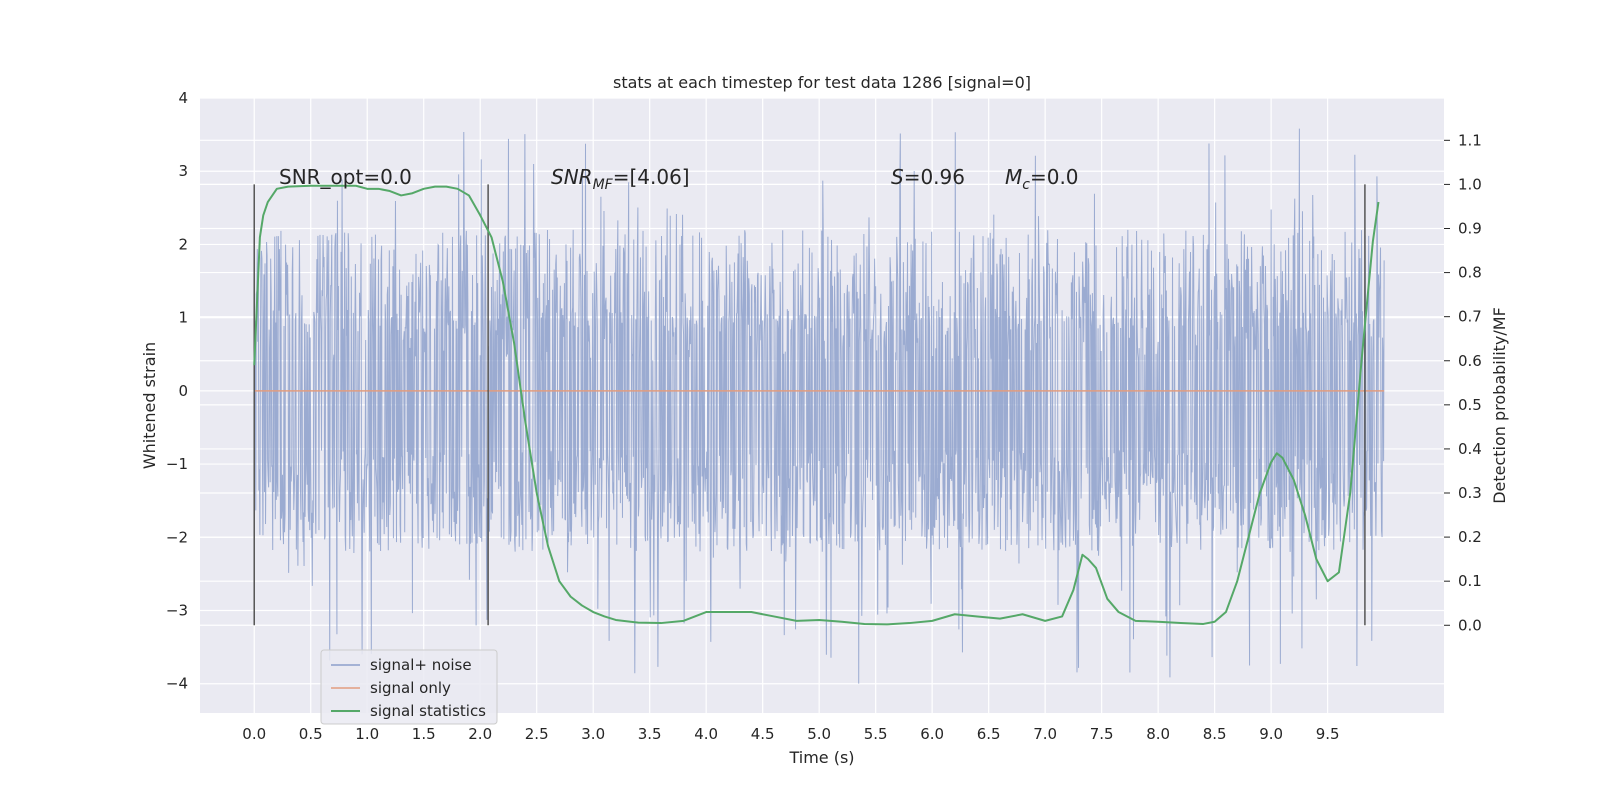  I want to click on x-tick-label: 7.5, so click(1102, 734).